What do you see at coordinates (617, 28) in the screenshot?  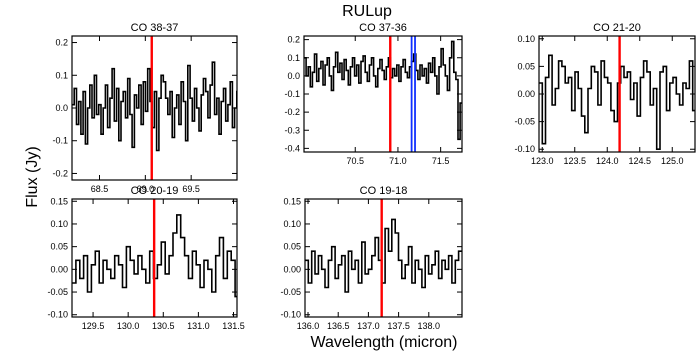 I see `panel-title: CO 21-20` at bounding box center [617, 28].